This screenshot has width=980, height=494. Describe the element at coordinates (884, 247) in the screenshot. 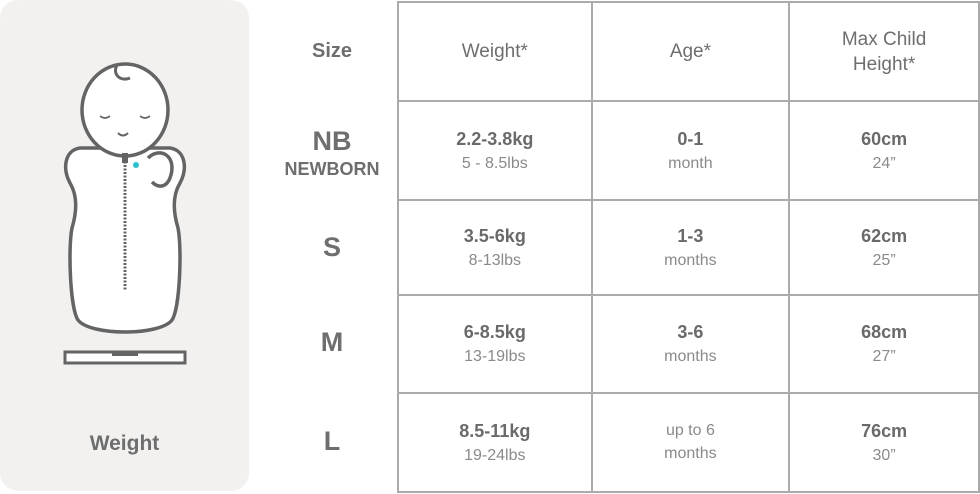

I see `height-cell: 62cm 25”` at that location.